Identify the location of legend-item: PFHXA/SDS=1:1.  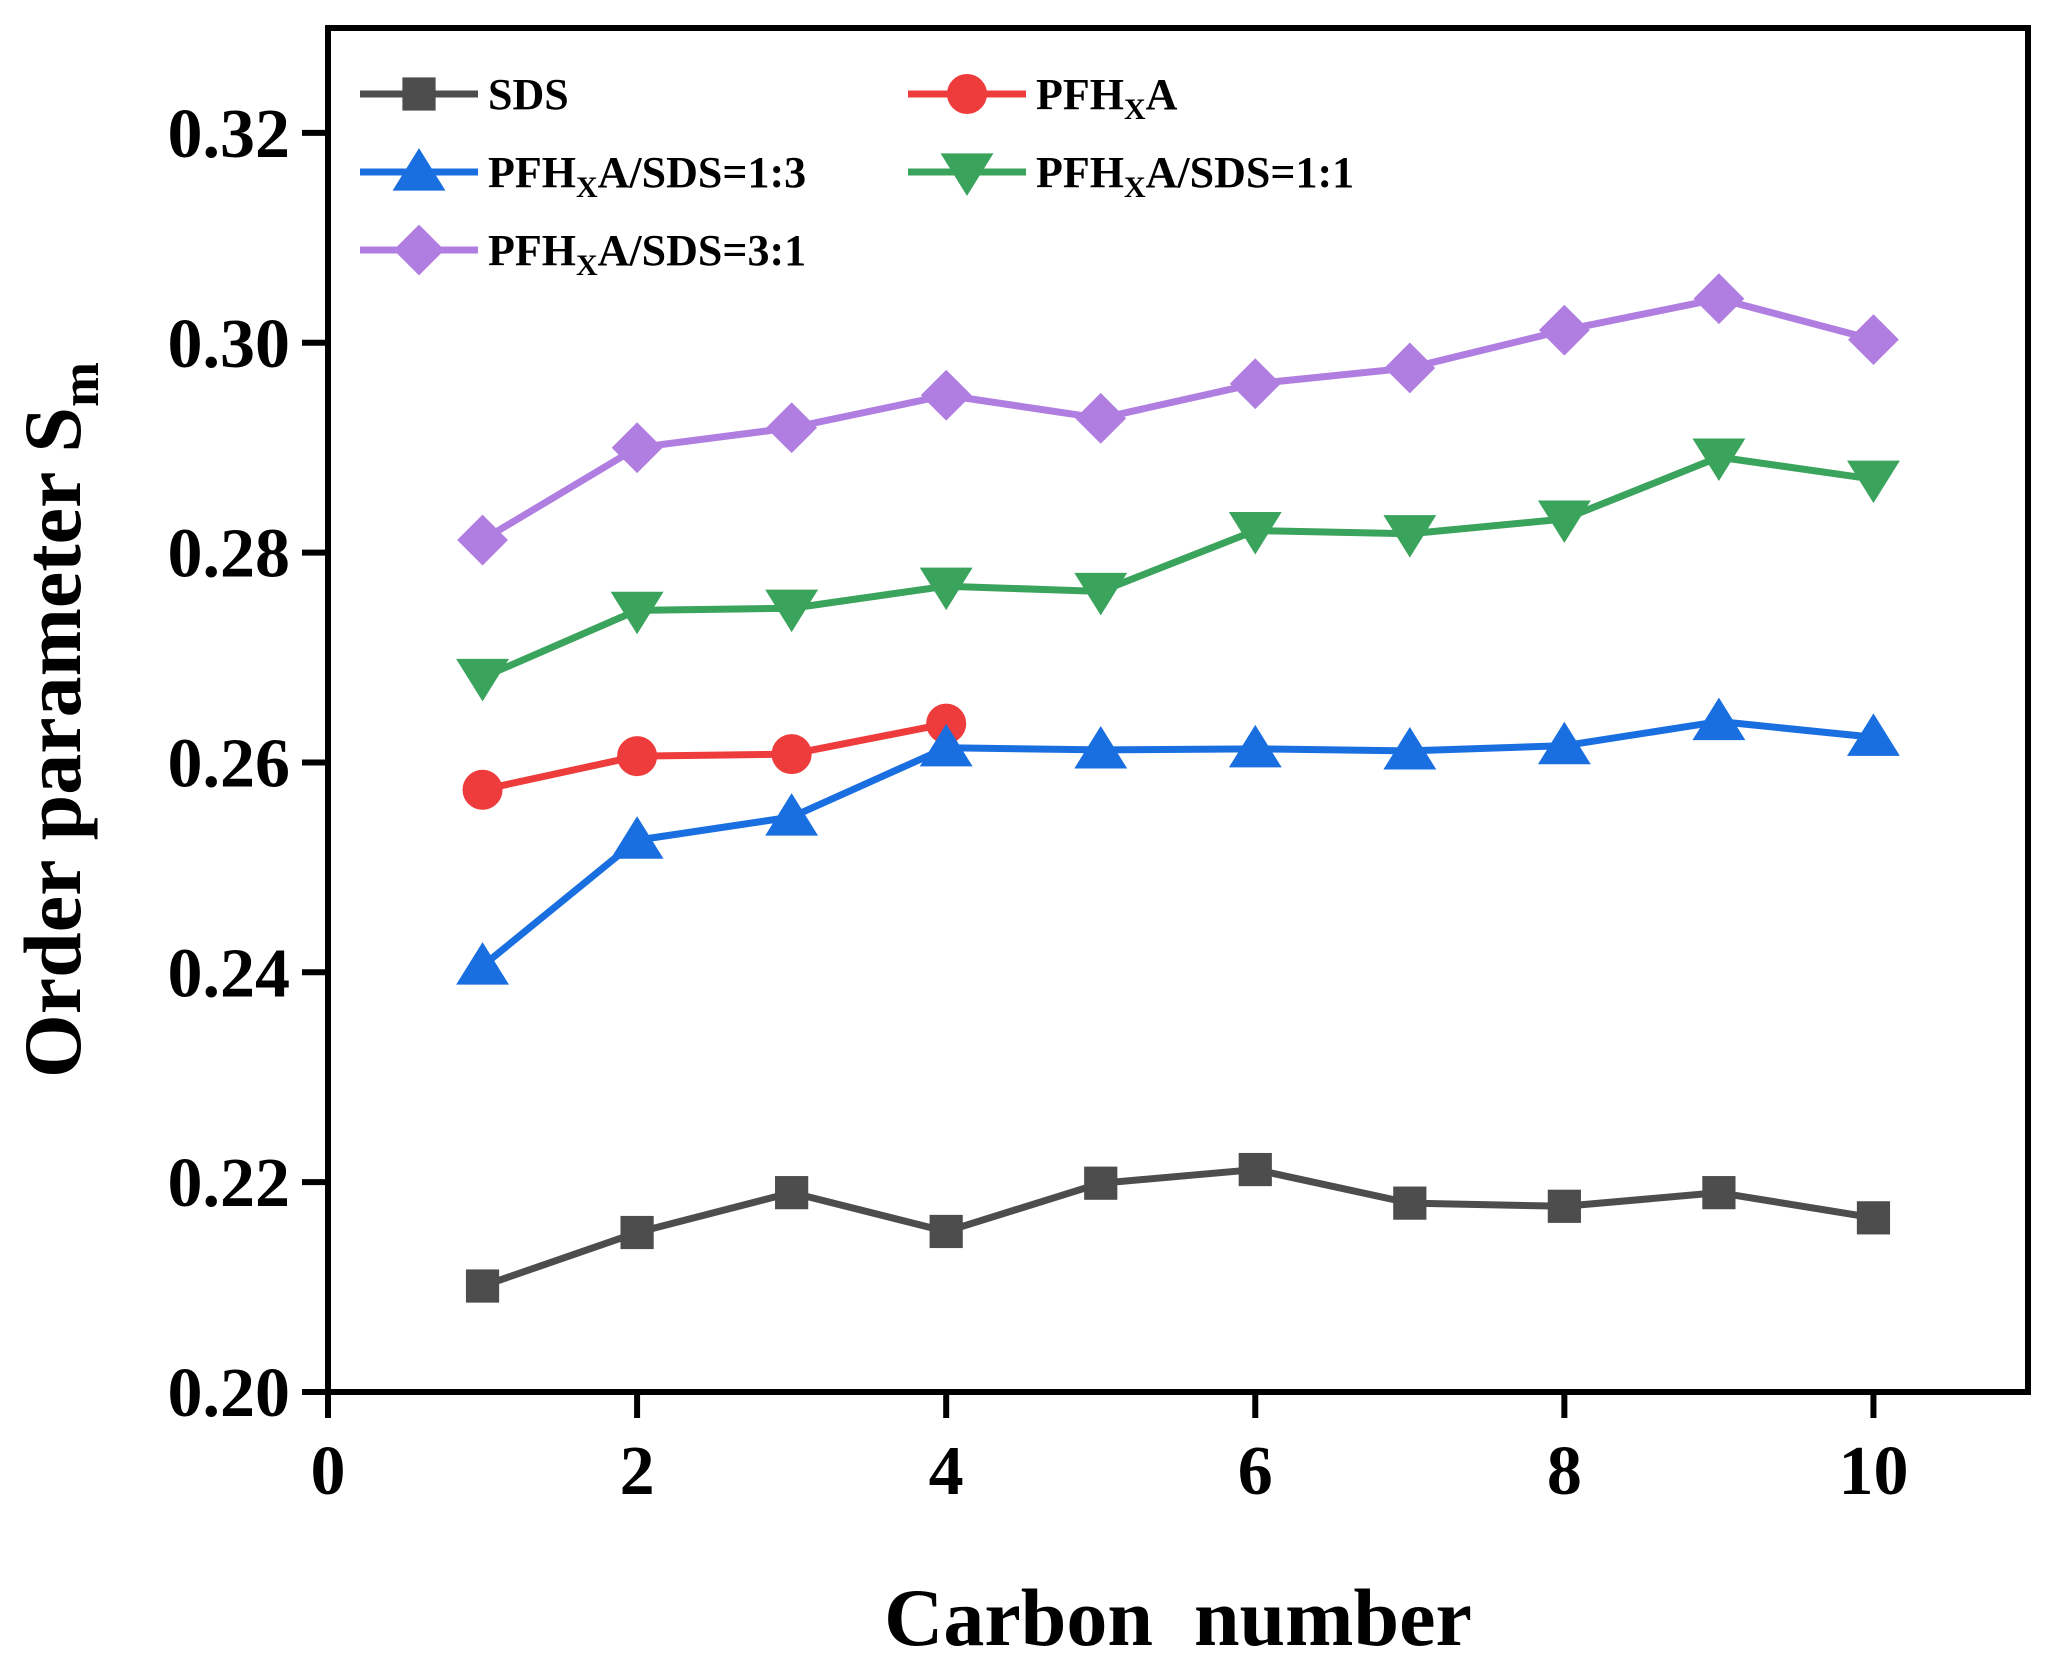
(1131, 176).